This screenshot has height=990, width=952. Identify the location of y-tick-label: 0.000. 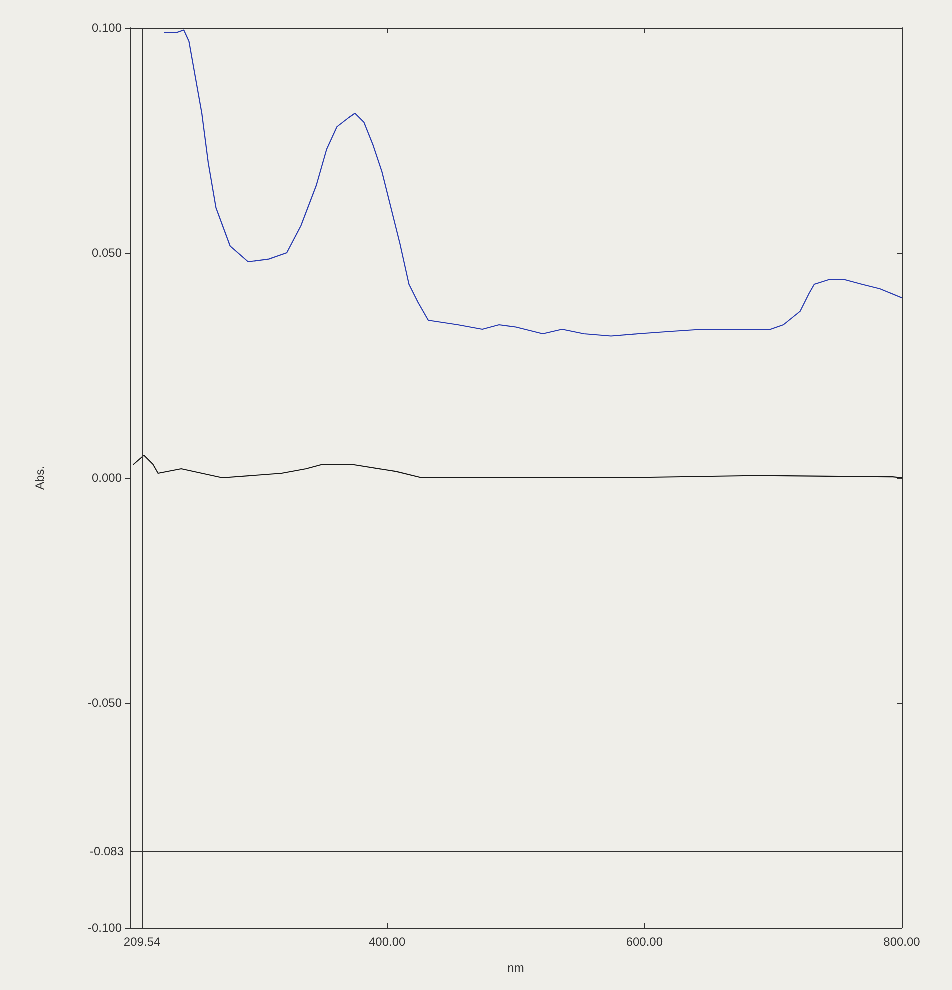
(107, 478).